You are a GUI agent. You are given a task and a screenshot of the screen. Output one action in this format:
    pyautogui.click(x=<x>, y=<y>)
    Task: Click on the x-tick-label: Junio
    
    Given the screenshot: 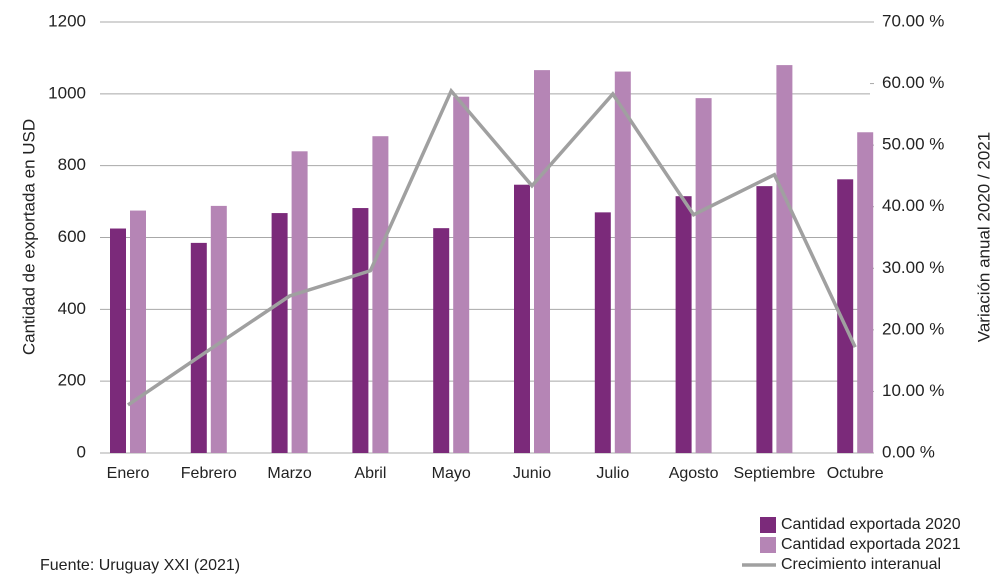 What is the action you would take?
    pyautogui.click(x=532, y=473)
    